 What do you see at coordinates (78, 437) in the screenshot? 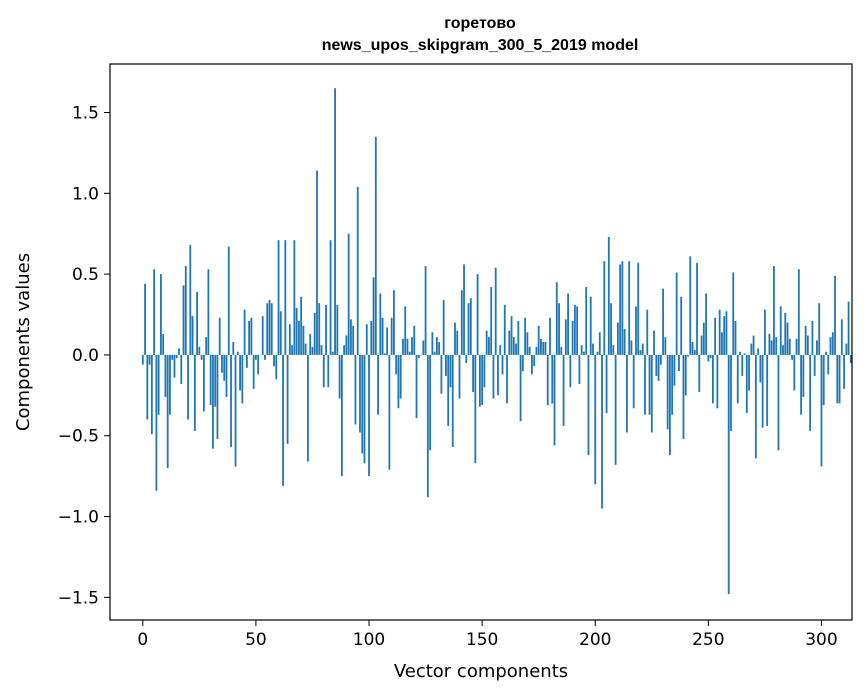
I see `y-tick-label: −0.5` at bounding box center [78, 437].